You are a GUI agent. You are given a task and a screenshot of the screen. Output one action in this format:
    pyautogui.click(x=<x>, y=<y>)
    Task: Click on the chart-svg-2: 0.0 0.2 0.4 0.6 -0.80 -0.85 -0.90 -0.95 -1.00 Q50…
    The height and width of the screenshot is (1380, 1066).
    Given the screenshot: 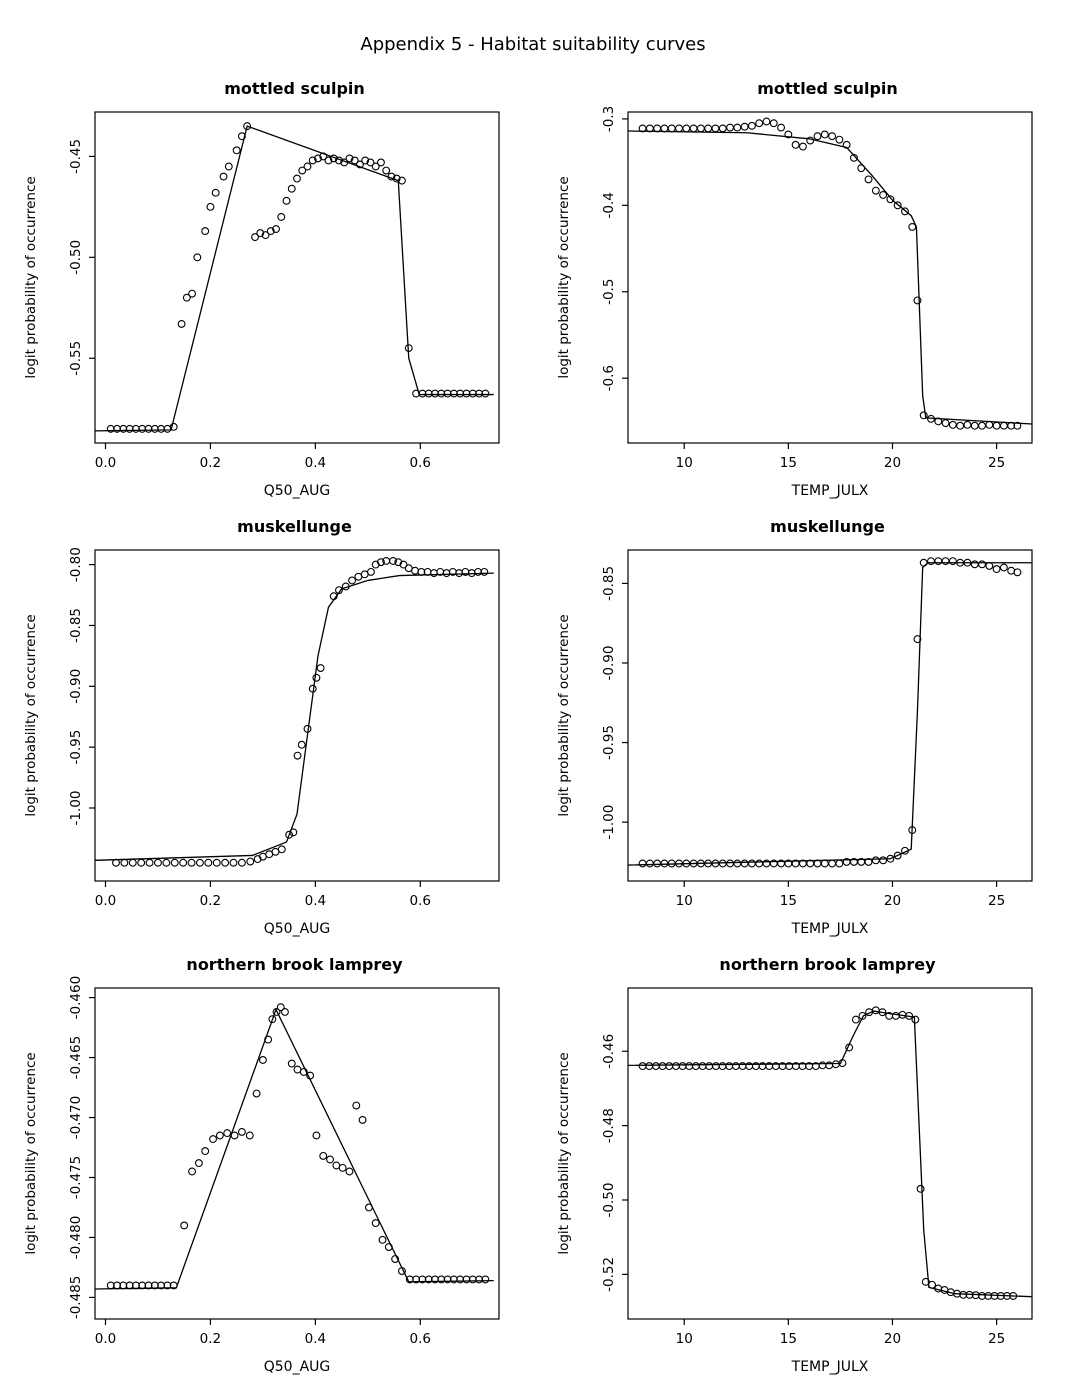 What is the action you would take?
    pyautogui.click(x=261, y=742)
    